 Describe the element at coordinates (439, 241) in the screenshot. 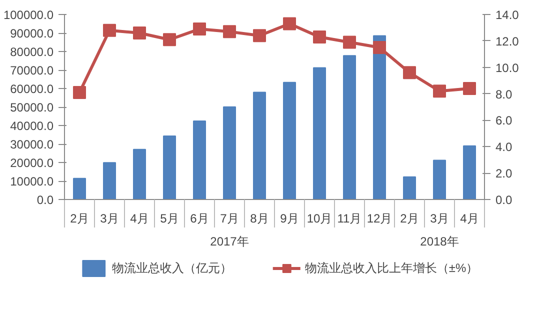

I see `text: 2018年` at that location.